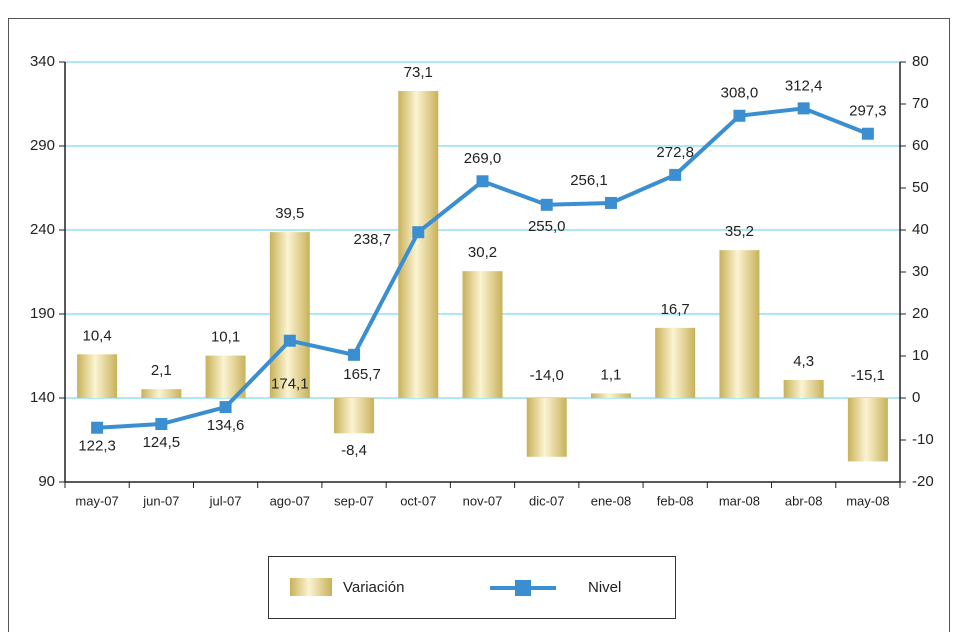 Image resolution: width=958 pixels, height=637 pixels. Describe the element at coordinates (916, 397) in the screenshot. I see `y2-tick-label: 0` at that location.